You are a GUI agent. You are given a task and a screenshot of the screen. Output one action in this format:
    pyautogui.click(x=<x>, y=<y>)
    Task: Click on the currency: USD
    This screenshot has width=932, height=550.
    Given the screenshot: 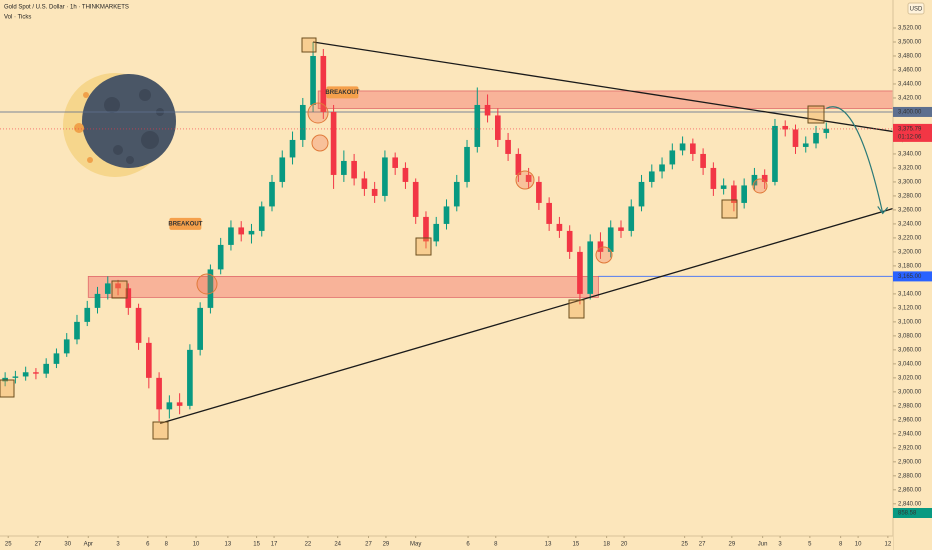 What is the action you would take?
    pyautogui.click(x=916, y=10)
    